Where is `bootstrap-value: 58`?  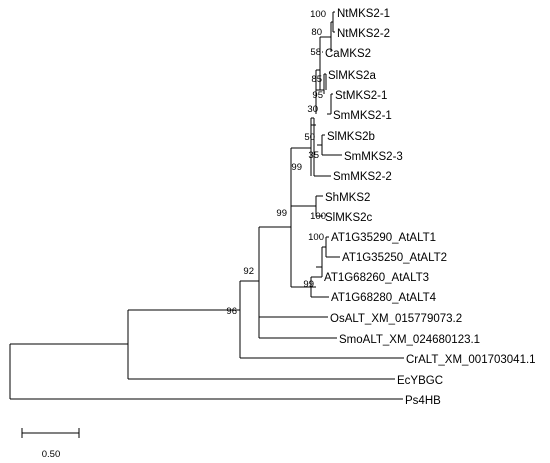
bootstrap-value: 58 is located at coordinates (315, 52).